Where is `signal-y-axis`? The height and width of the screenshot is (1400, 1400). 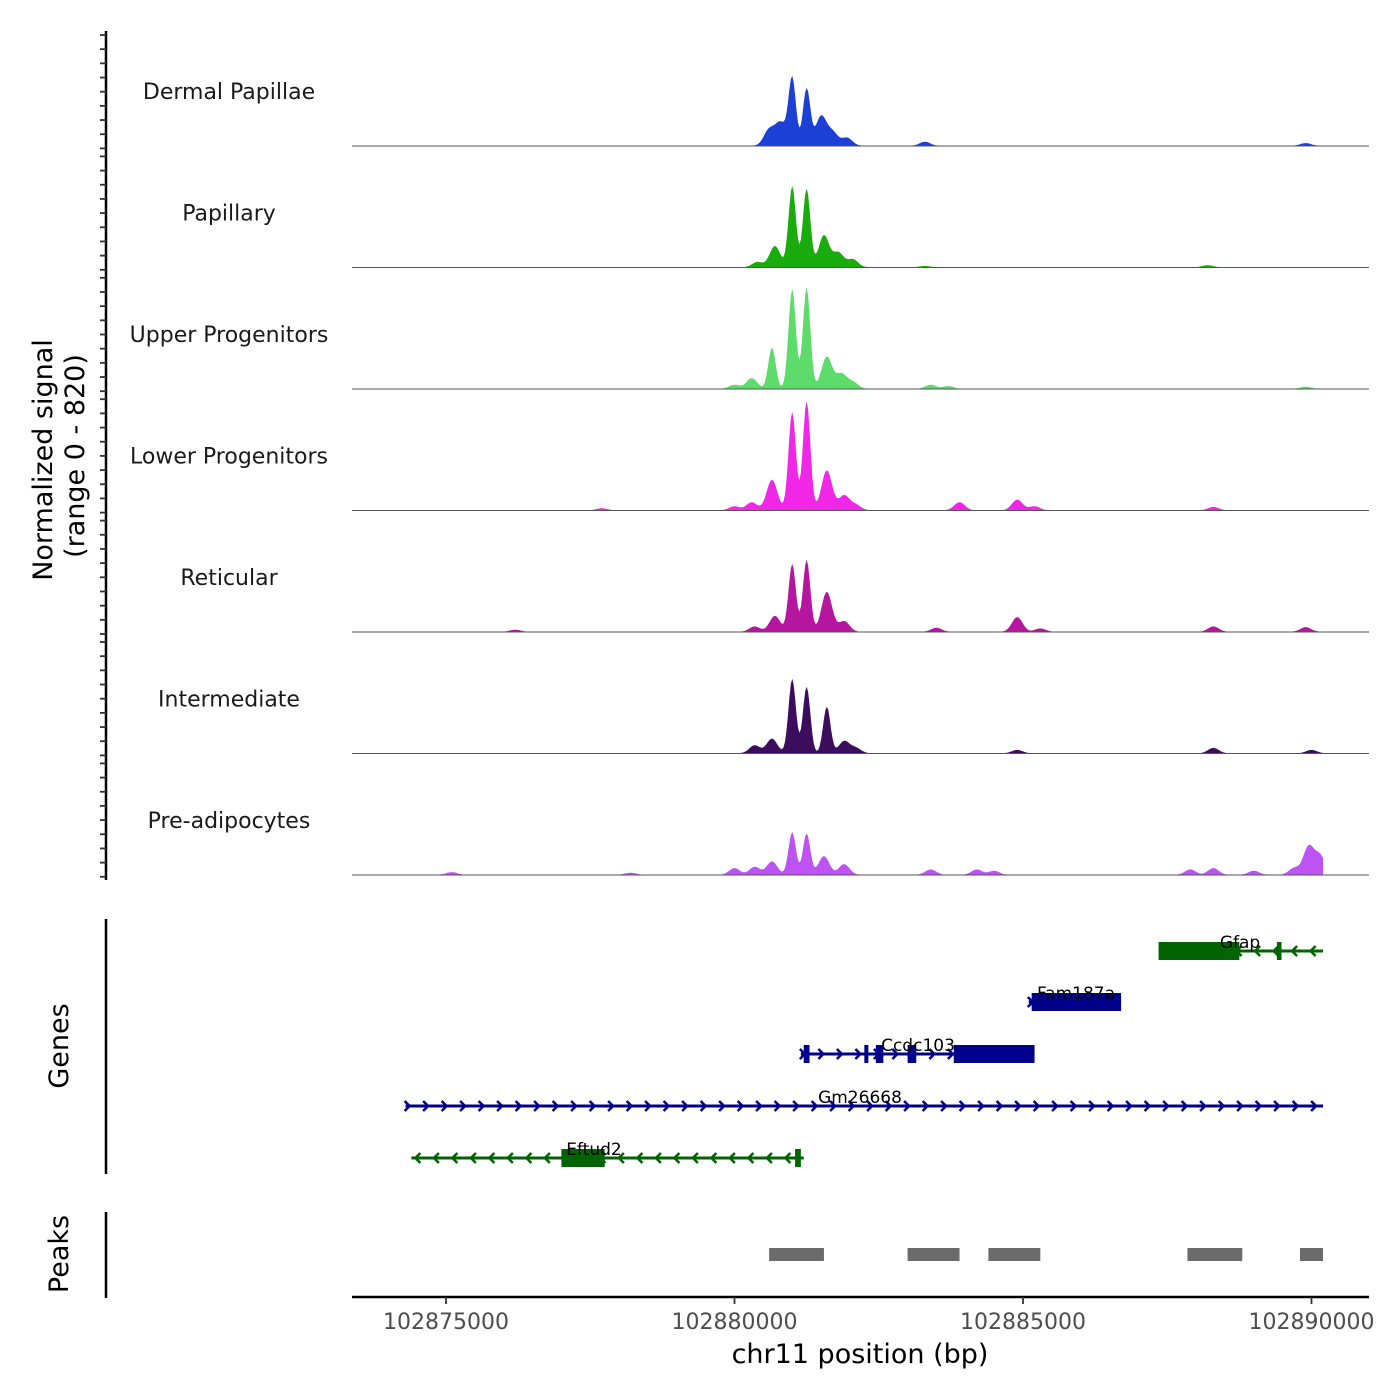
signal-y-axis is located at coordinates (104, 455).